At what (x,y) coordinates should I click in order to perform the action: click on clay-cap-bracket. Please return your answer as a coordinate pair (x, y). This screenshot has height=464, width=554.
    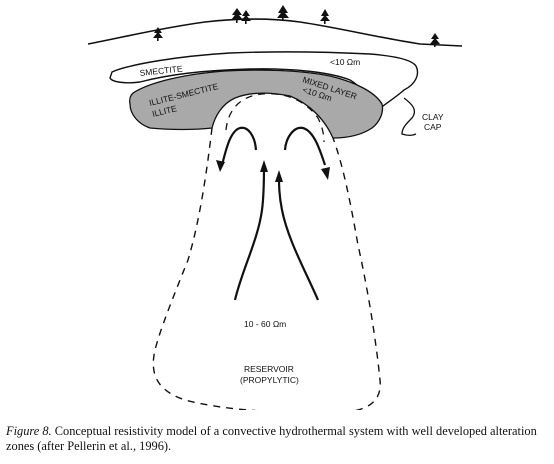
    Looking at the image, I should click on (409, 117).